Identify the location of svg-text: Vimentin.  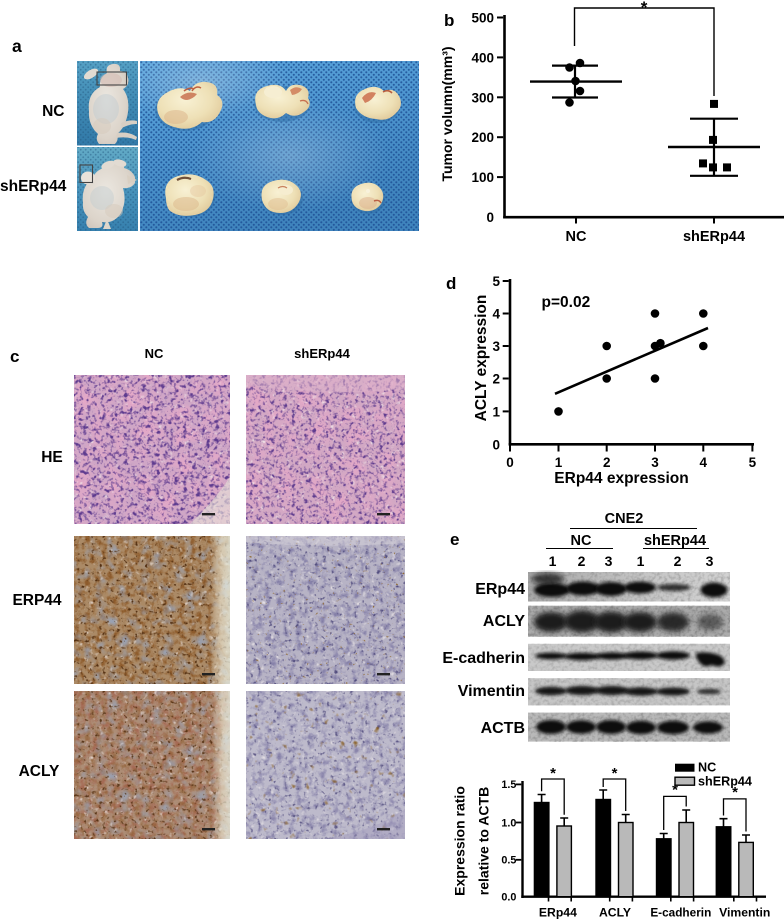
(744, 913).